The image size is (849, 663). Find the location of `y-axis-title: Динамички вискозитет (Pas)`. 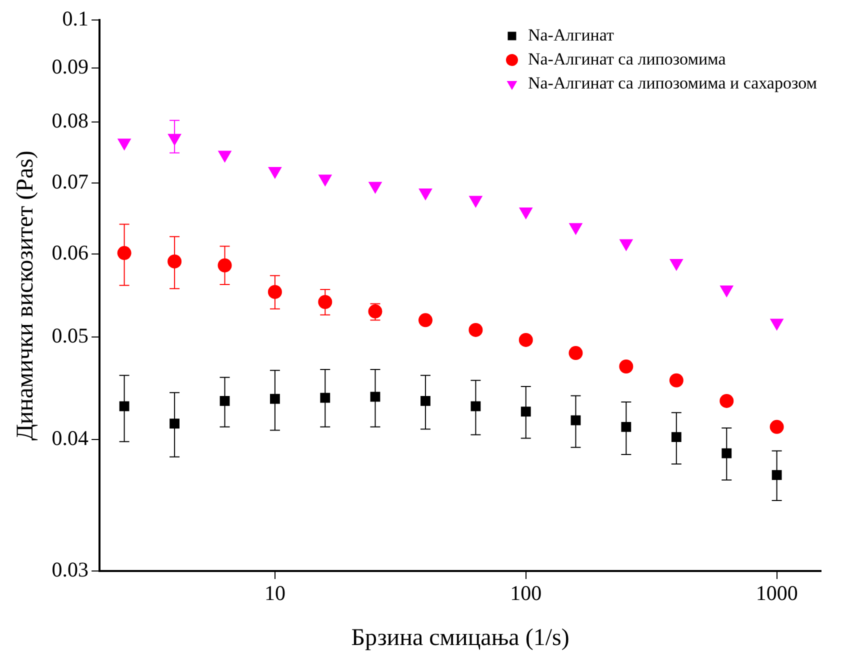

y-axis-title: Динамички вискозитет (Pas) is located at coordinates (25, 295).